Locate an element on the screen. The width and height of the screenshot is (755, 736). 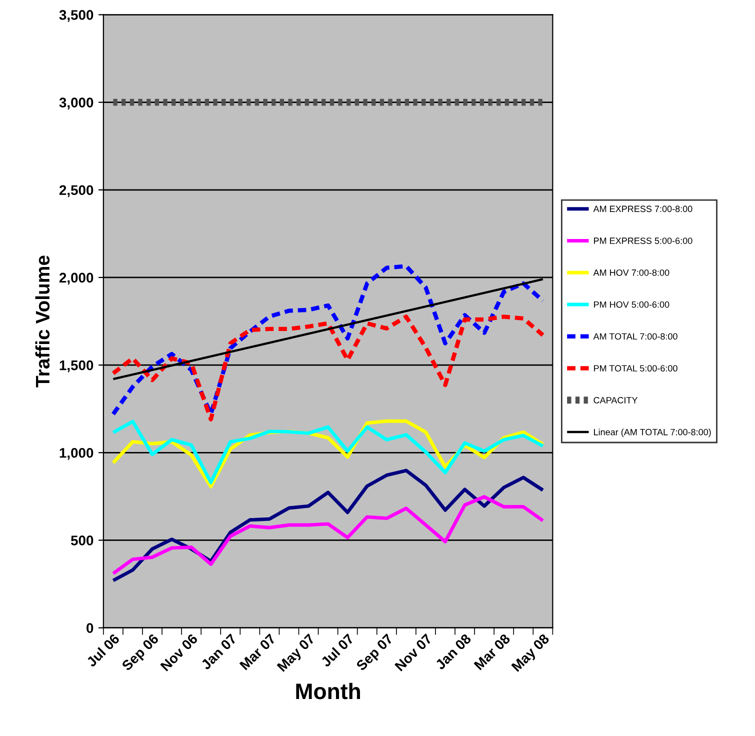
y-tick-label: 2,500 is located at coordinates (76, 191).